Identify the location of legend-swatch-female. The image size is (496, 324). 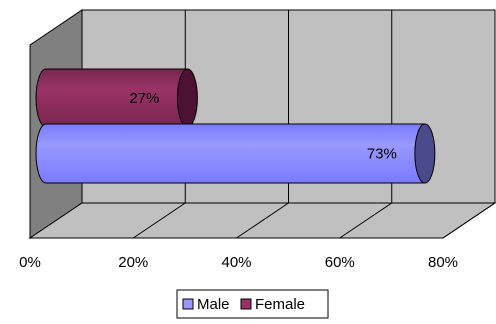
(246, 304).